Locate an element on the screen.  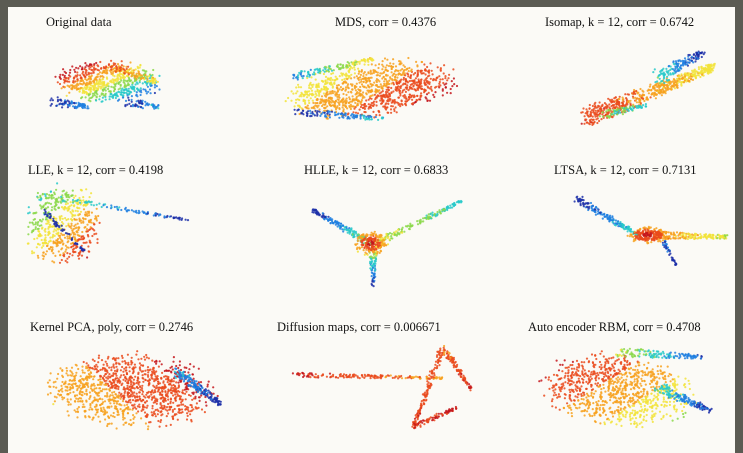
panel-isomap: Isomap, k = 12, corr = 0.6742 is located at coordinates (615, 77).